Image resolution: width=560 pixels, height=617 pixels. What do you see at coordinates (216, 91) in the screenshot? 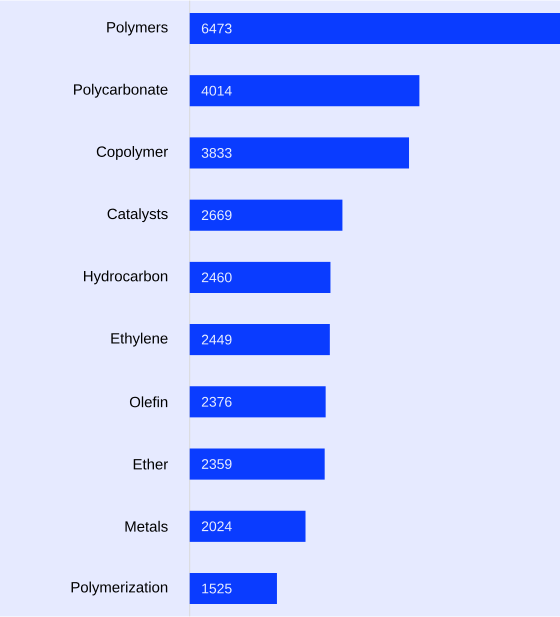
I see `data-label: 4014` at bounding box center [216, 91].